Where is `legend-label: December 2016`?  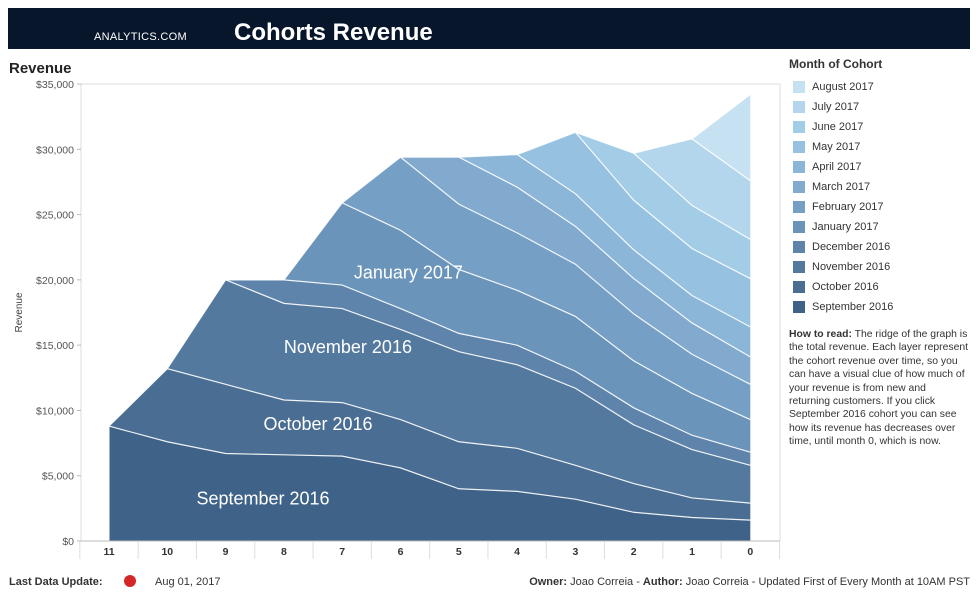
legend-label: December 2016 is located at coordinates (851, 247).